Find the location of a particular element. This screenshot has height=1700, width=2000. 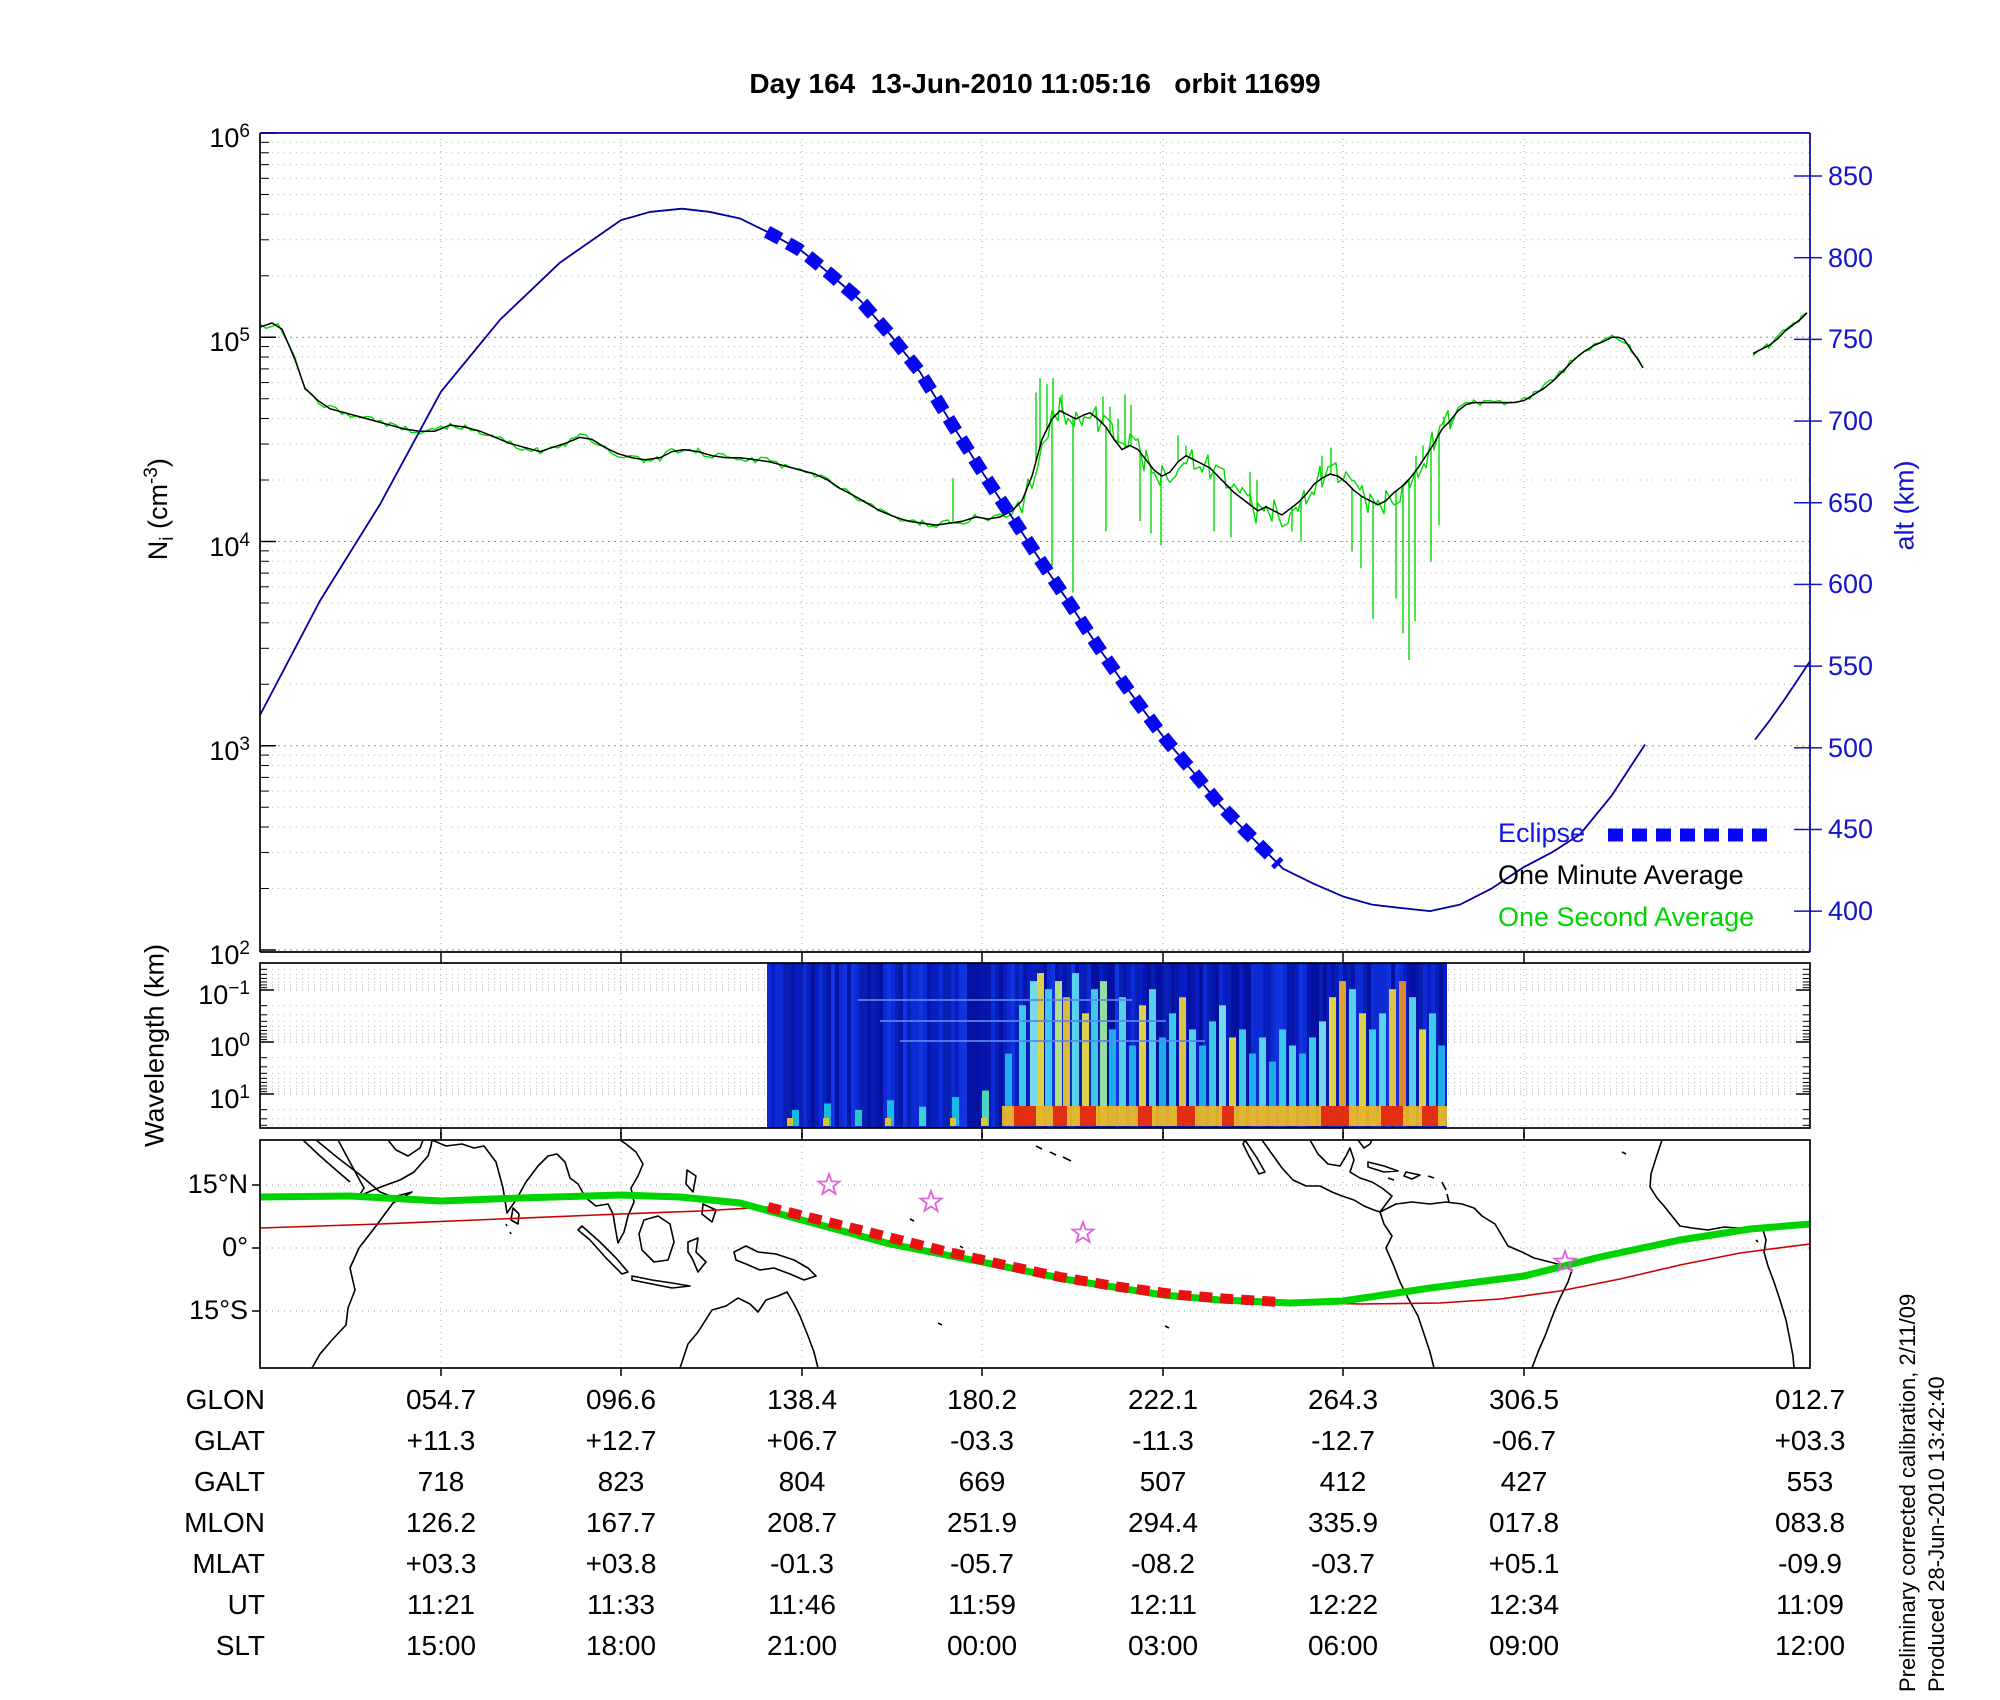

table-cell: 03:00 is located at coordinates (1163, 1645).